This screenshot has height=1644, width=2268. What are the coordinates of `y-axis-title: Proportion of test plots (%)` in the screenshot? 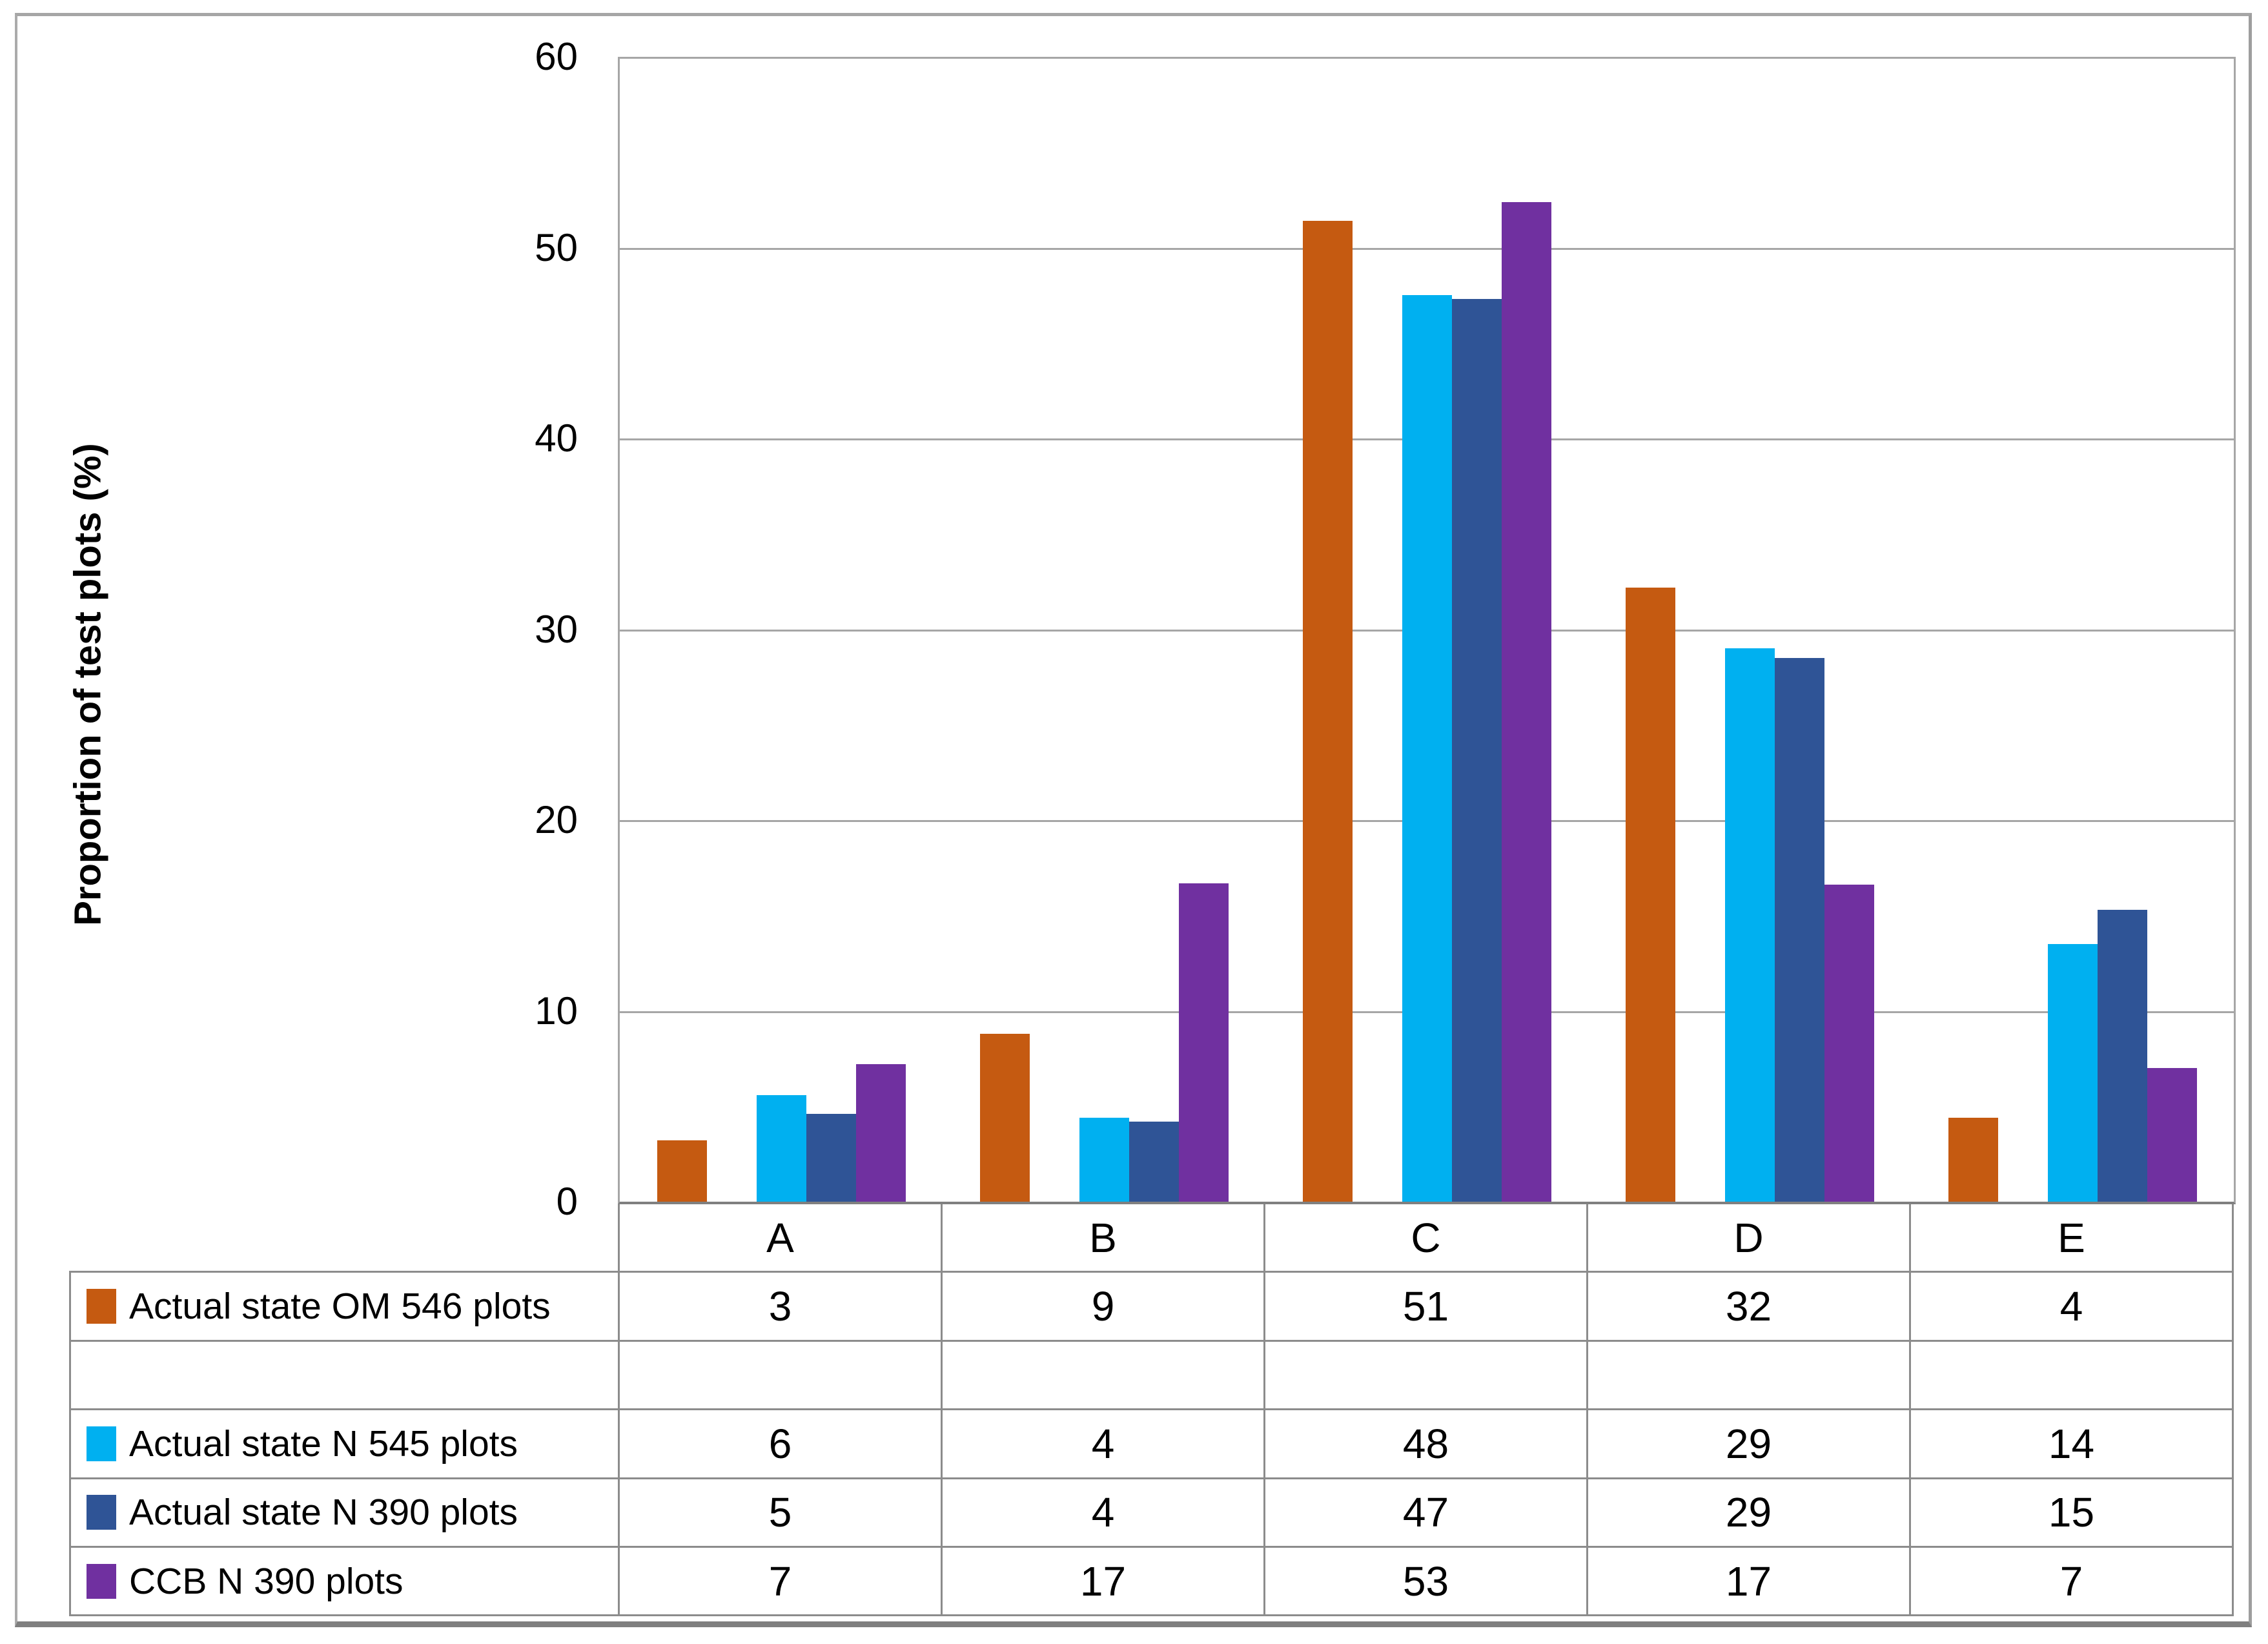 It's located at (87, 684).